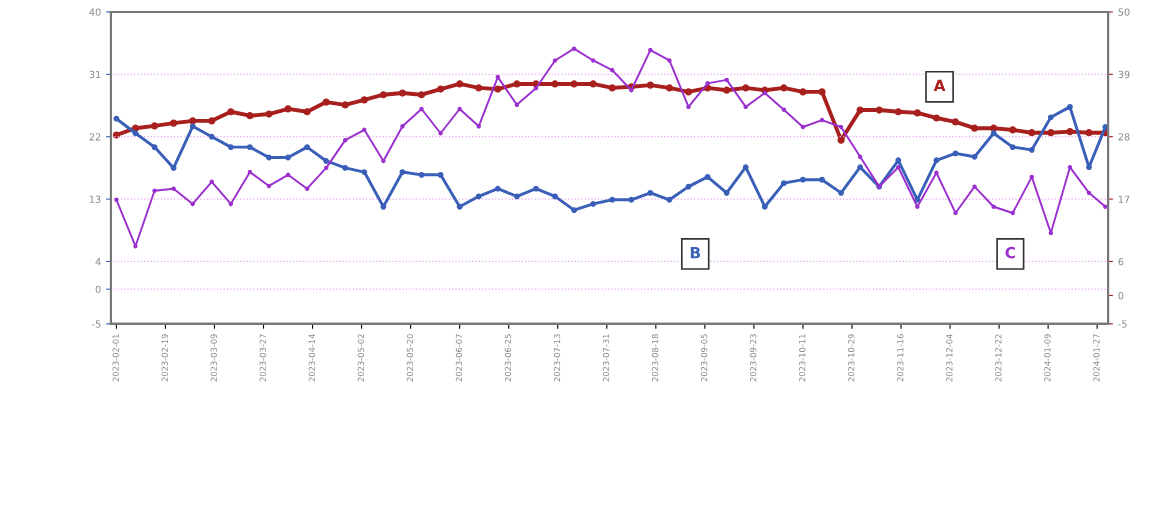 This screenshot has width=1151, height=519. I want to click on x-tick-label: 2023-07-13, so click(557, 358).